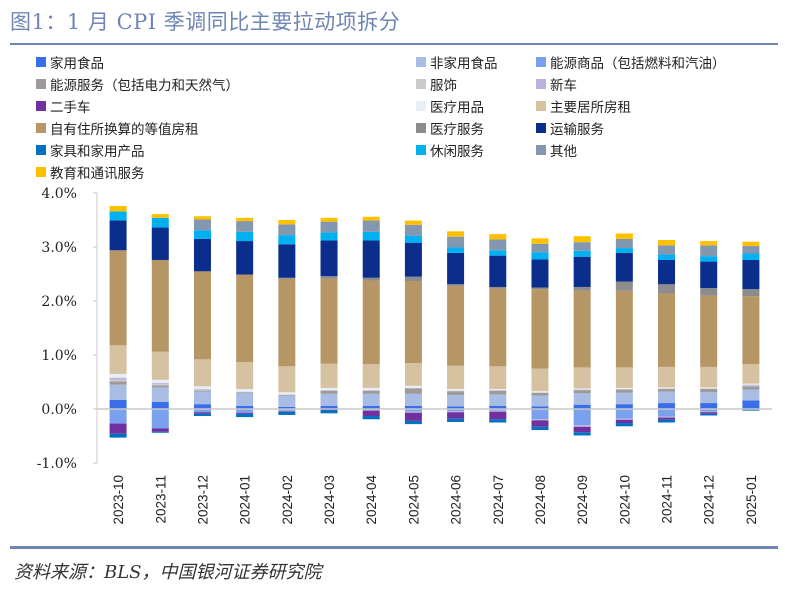 Image resolution: width=785 pixels, height=591 pixels. What do you see at coordinates (556, 150) in the screenshot?
I see `legend-item: 其他` at bounding box center [556, 150].